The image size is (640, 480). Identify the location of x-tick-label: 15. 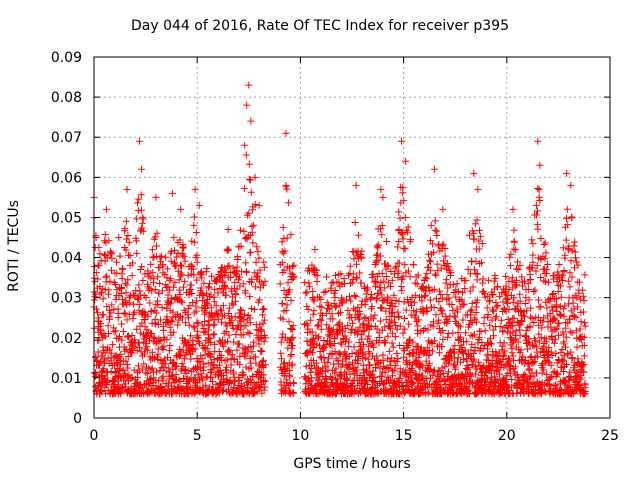
(404, 436).